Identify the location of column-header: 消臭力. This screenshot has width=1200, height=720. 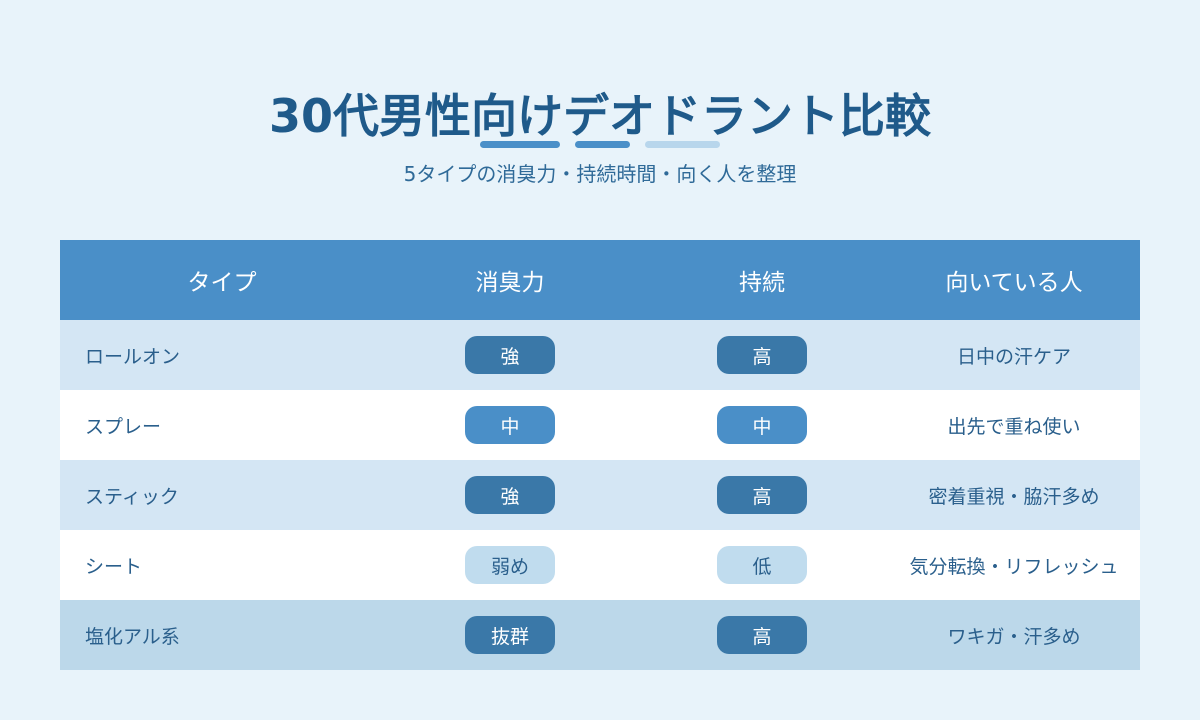
(510, 283).